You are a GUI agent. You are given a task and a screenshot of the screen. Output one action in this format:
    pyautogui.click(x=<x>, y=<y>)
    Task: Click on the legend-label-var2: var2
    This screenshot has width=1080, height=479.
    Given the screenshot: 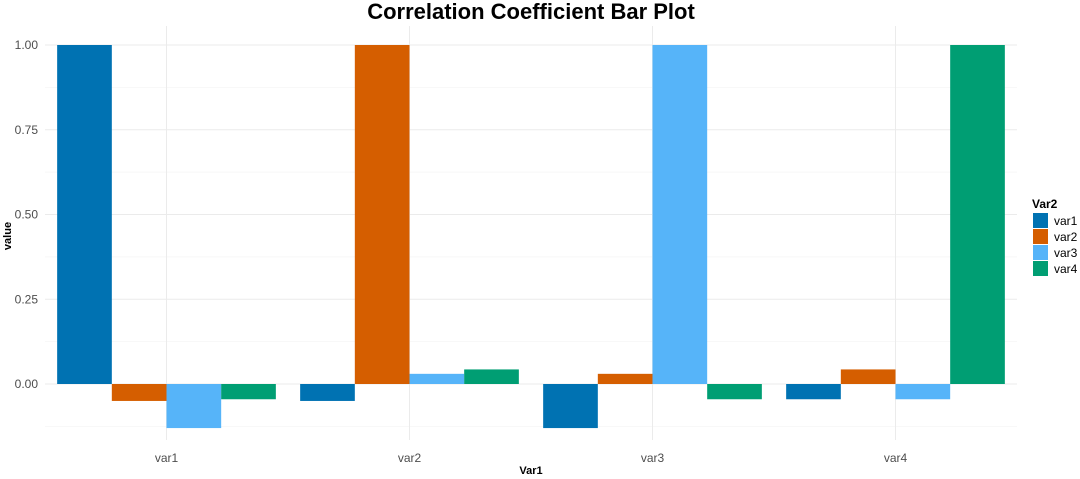 What is the action you would take?
    pyautogui.click(x=1066, y=237)
    